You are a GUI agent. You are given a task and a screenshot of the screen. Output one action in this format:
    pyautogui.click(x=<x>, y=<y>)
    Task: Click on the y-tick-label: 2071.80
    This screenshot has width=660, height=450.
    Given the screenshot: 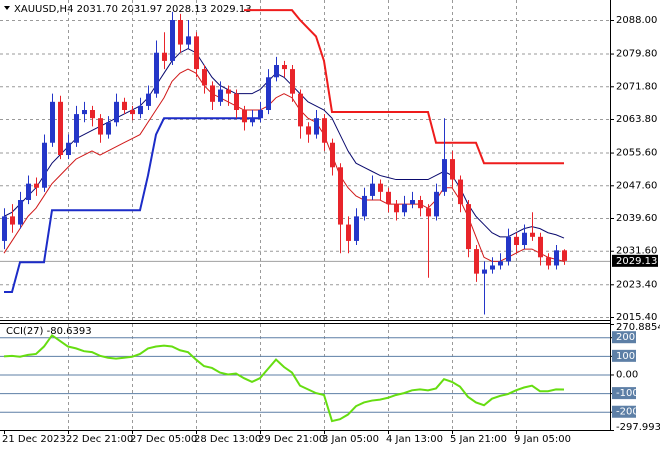 What is the action you would take?
    pyautogui.click(x=636, y=86)
    